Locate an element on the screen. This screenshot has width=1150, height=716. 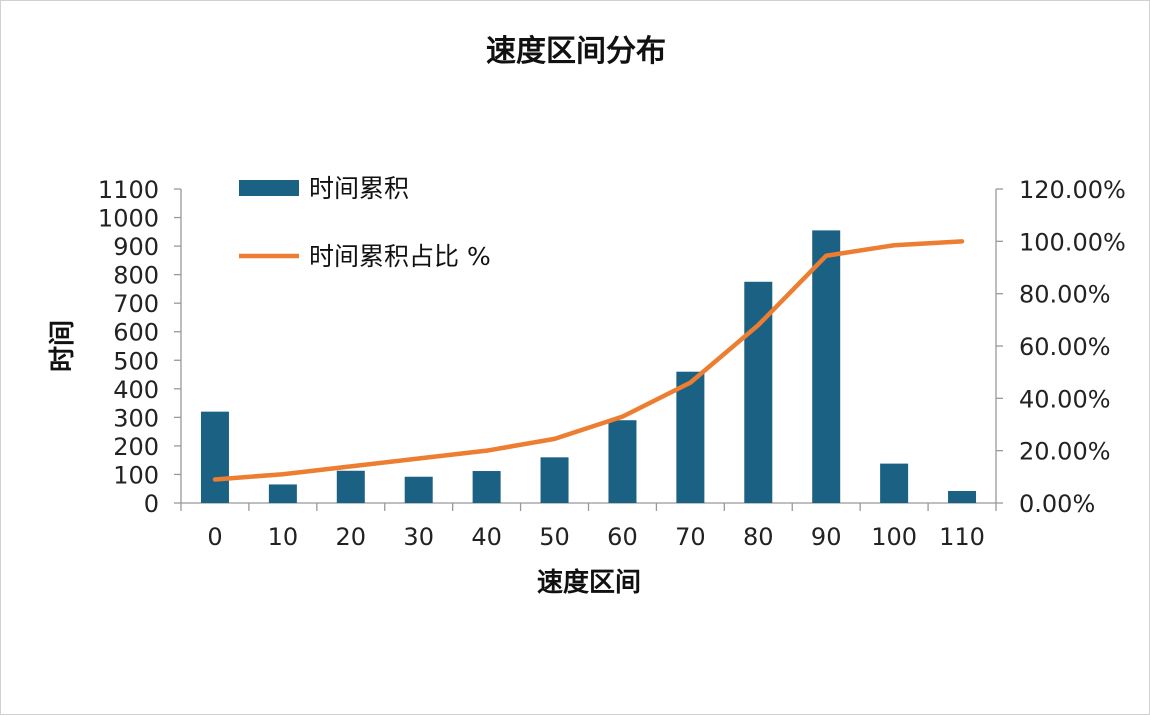
y-tick-label: 300 is located at coordinates (136, 418).